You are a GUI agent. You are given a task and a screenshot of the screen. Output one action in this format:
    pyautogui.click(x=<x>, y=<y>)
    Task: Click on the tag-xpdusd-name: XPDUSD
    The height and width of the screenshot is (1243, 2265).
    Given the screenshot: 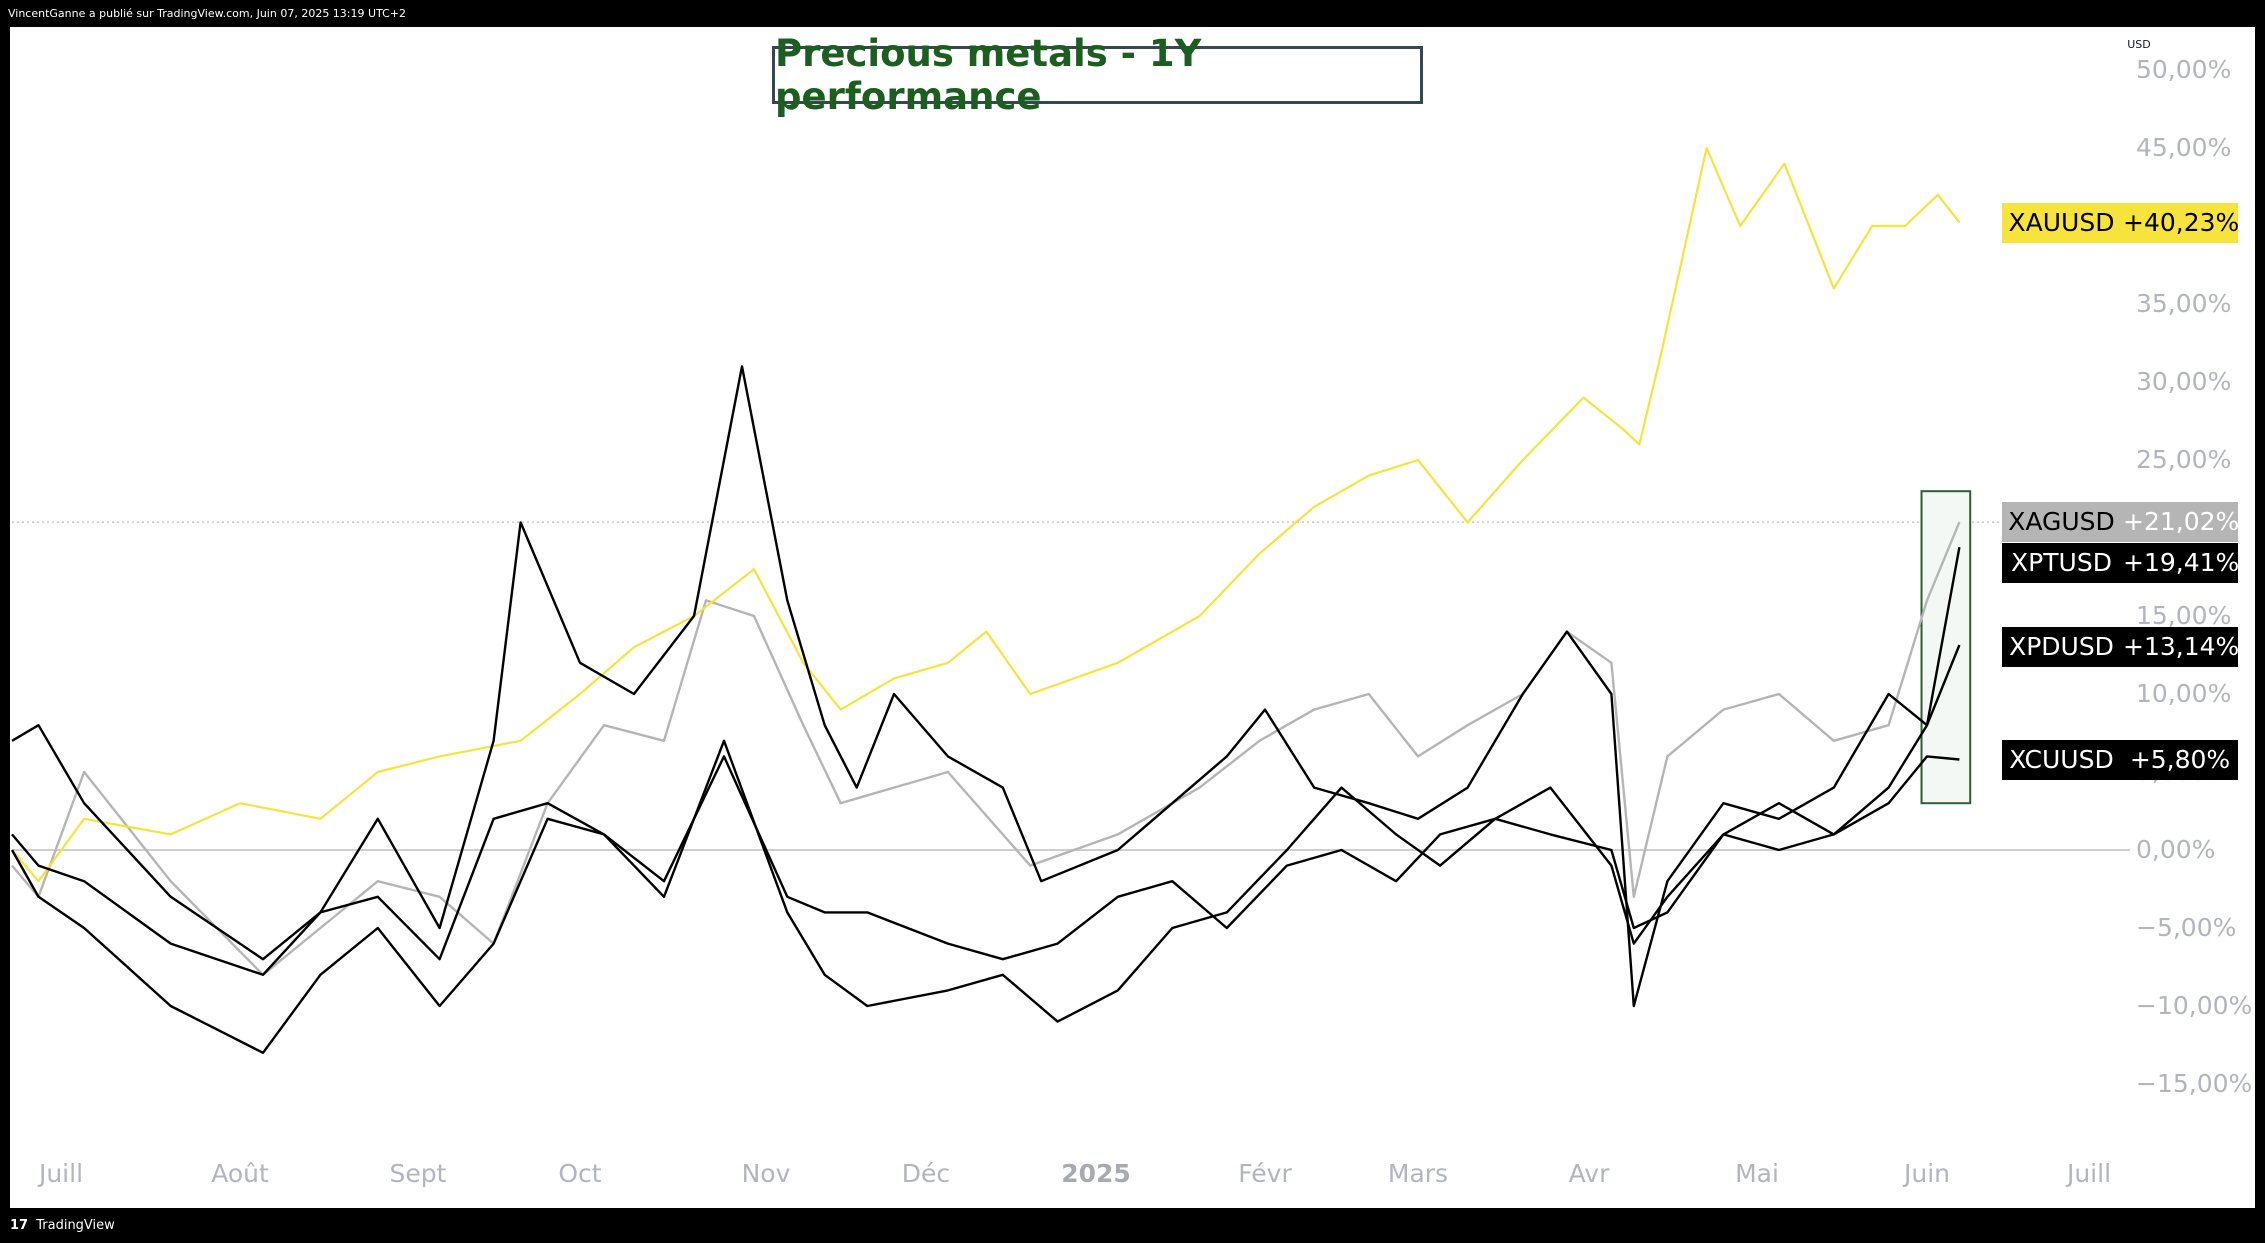 What is the action you would take?
    pyautogui.click(x=2061, y=646)
    